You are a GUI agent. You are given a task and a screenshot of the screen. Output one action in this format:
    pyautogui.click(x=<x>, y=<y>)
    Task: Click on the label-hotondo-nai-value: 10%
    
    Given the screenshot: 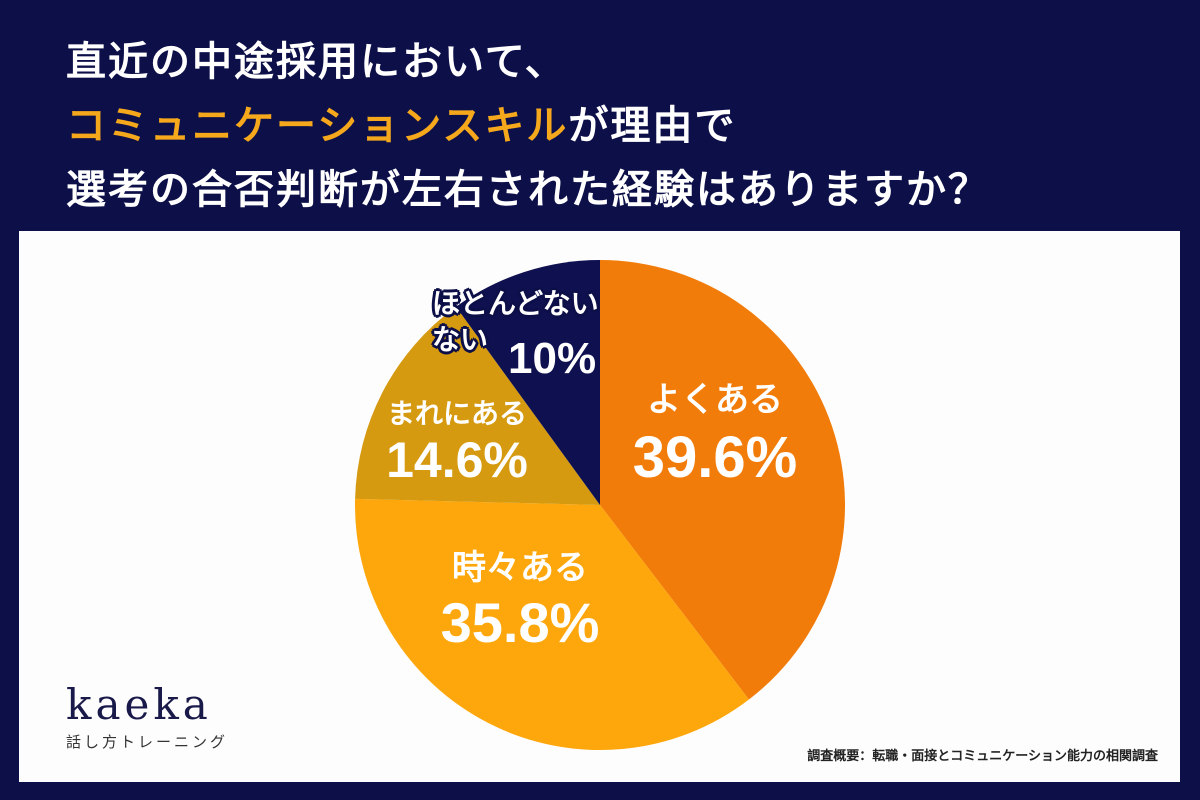 What is the action you would take?
    pyautogui.click(x=552, y=359)
    